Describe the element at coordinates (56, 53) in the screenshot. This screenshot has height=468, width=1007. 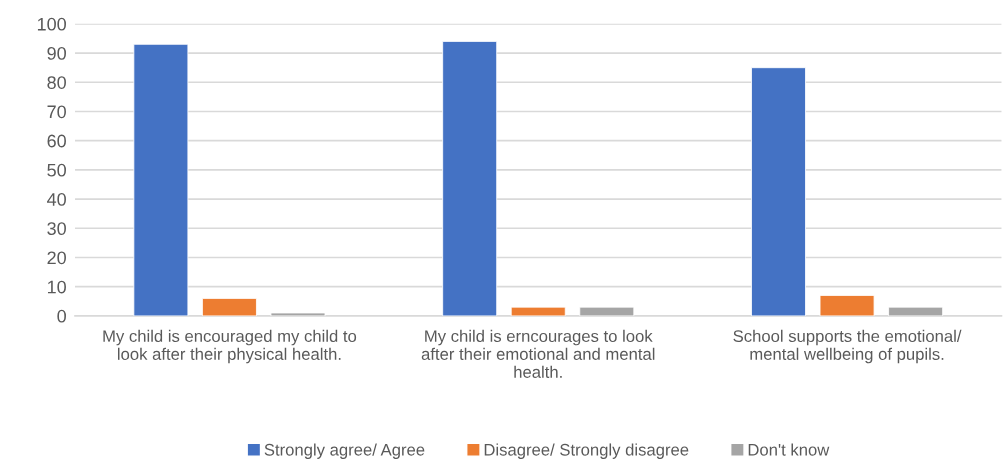
I see `y-tick-label: 90` at that location.